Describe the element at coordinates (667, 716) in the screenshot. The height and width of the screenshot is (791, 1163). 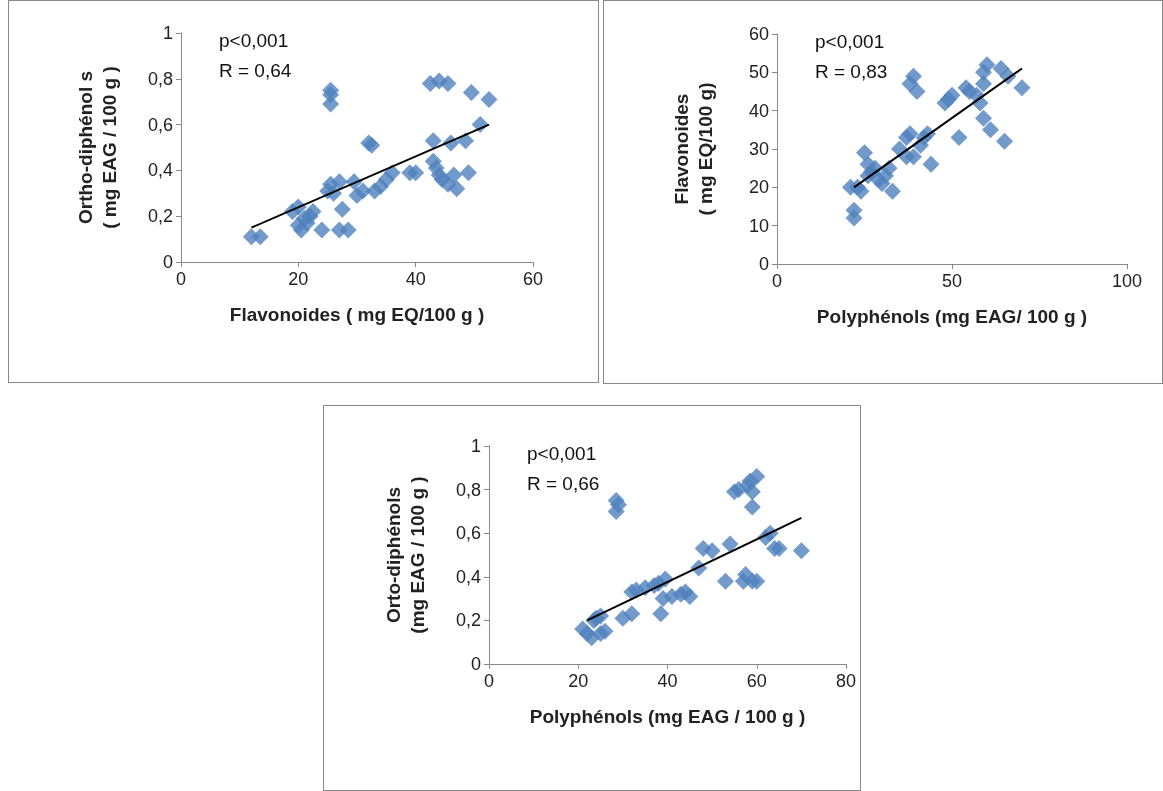
I see `x-axis-title: Polyphénols (mg EAG / 100 g )` at that location.